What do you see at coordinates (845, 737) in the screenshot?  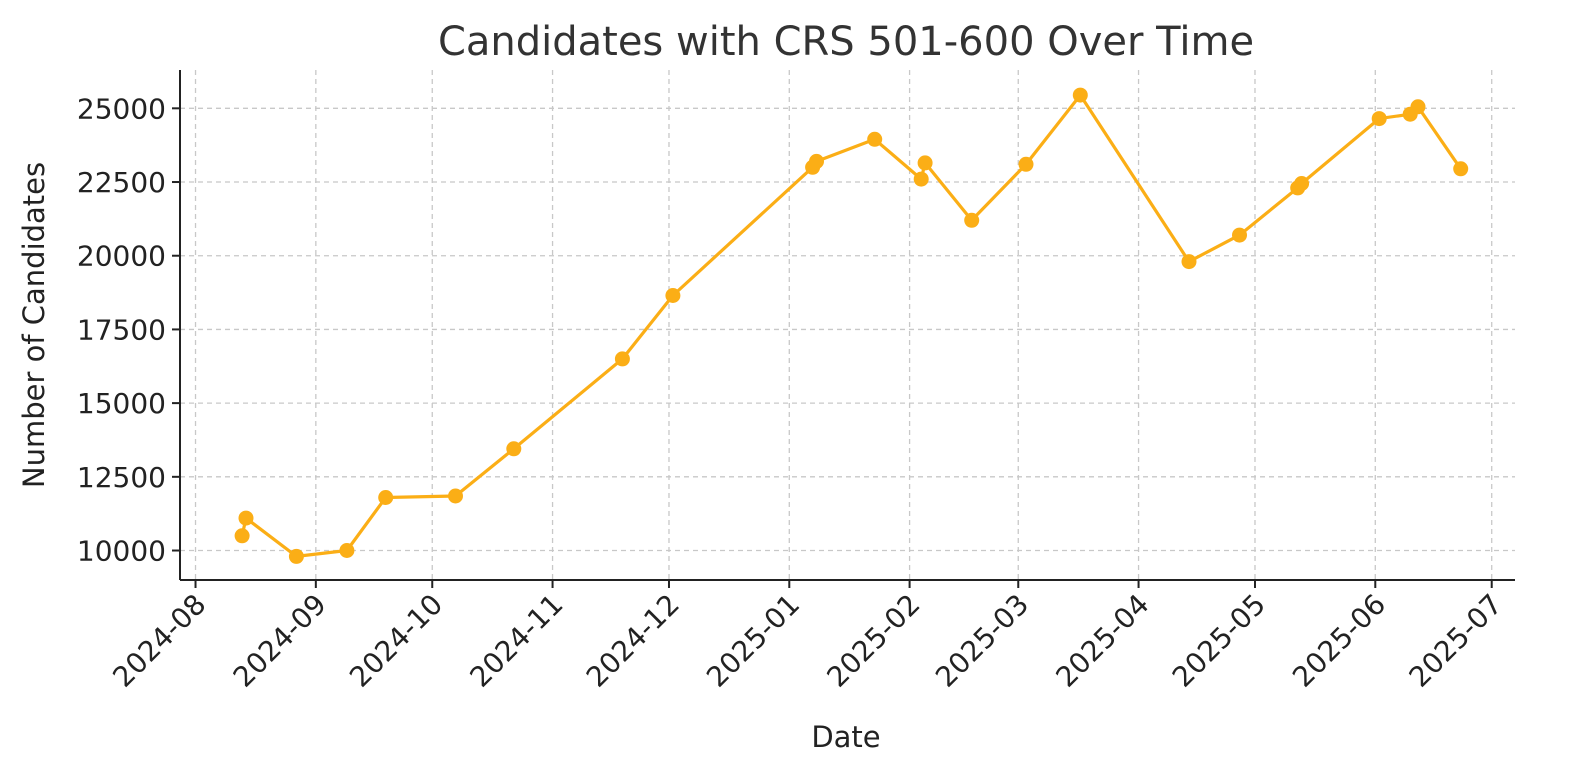 I see `x-axis-label: Date` at bounding box center [845, 737].